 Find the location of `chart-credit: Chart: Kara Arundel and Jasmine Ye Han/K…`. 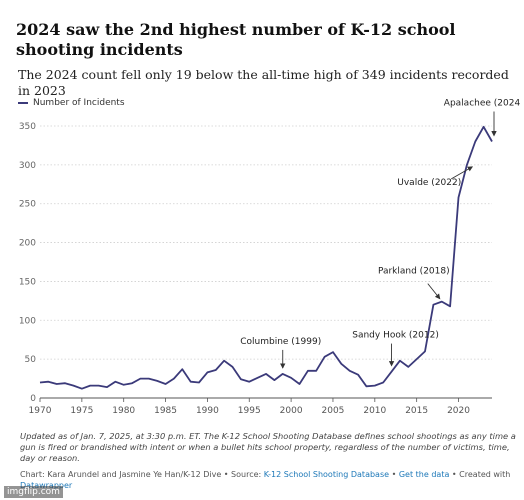

chart-credit: Chart: Kara Arundel and Jasmine Ye Han/K… is located at coordinates (270, 480).